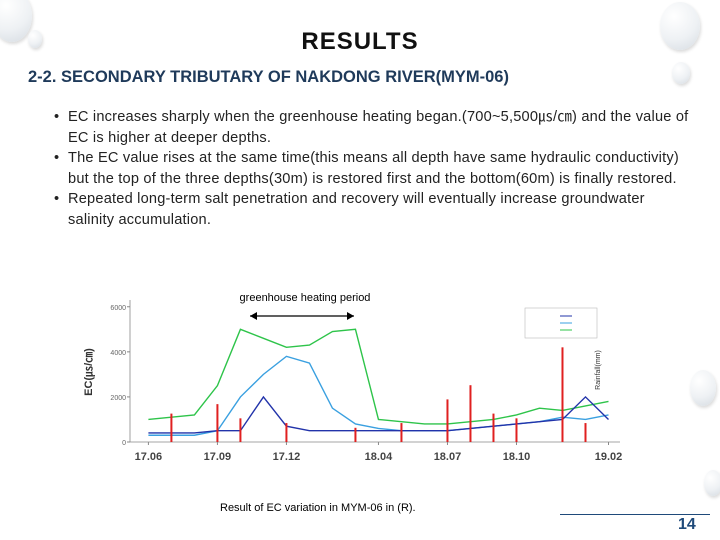 The image size is (720, 540). What do you see at coordinates (609, 457) in the screenshot?
I see `x-tick-label: 19.02` at bounding box center [609, 457].